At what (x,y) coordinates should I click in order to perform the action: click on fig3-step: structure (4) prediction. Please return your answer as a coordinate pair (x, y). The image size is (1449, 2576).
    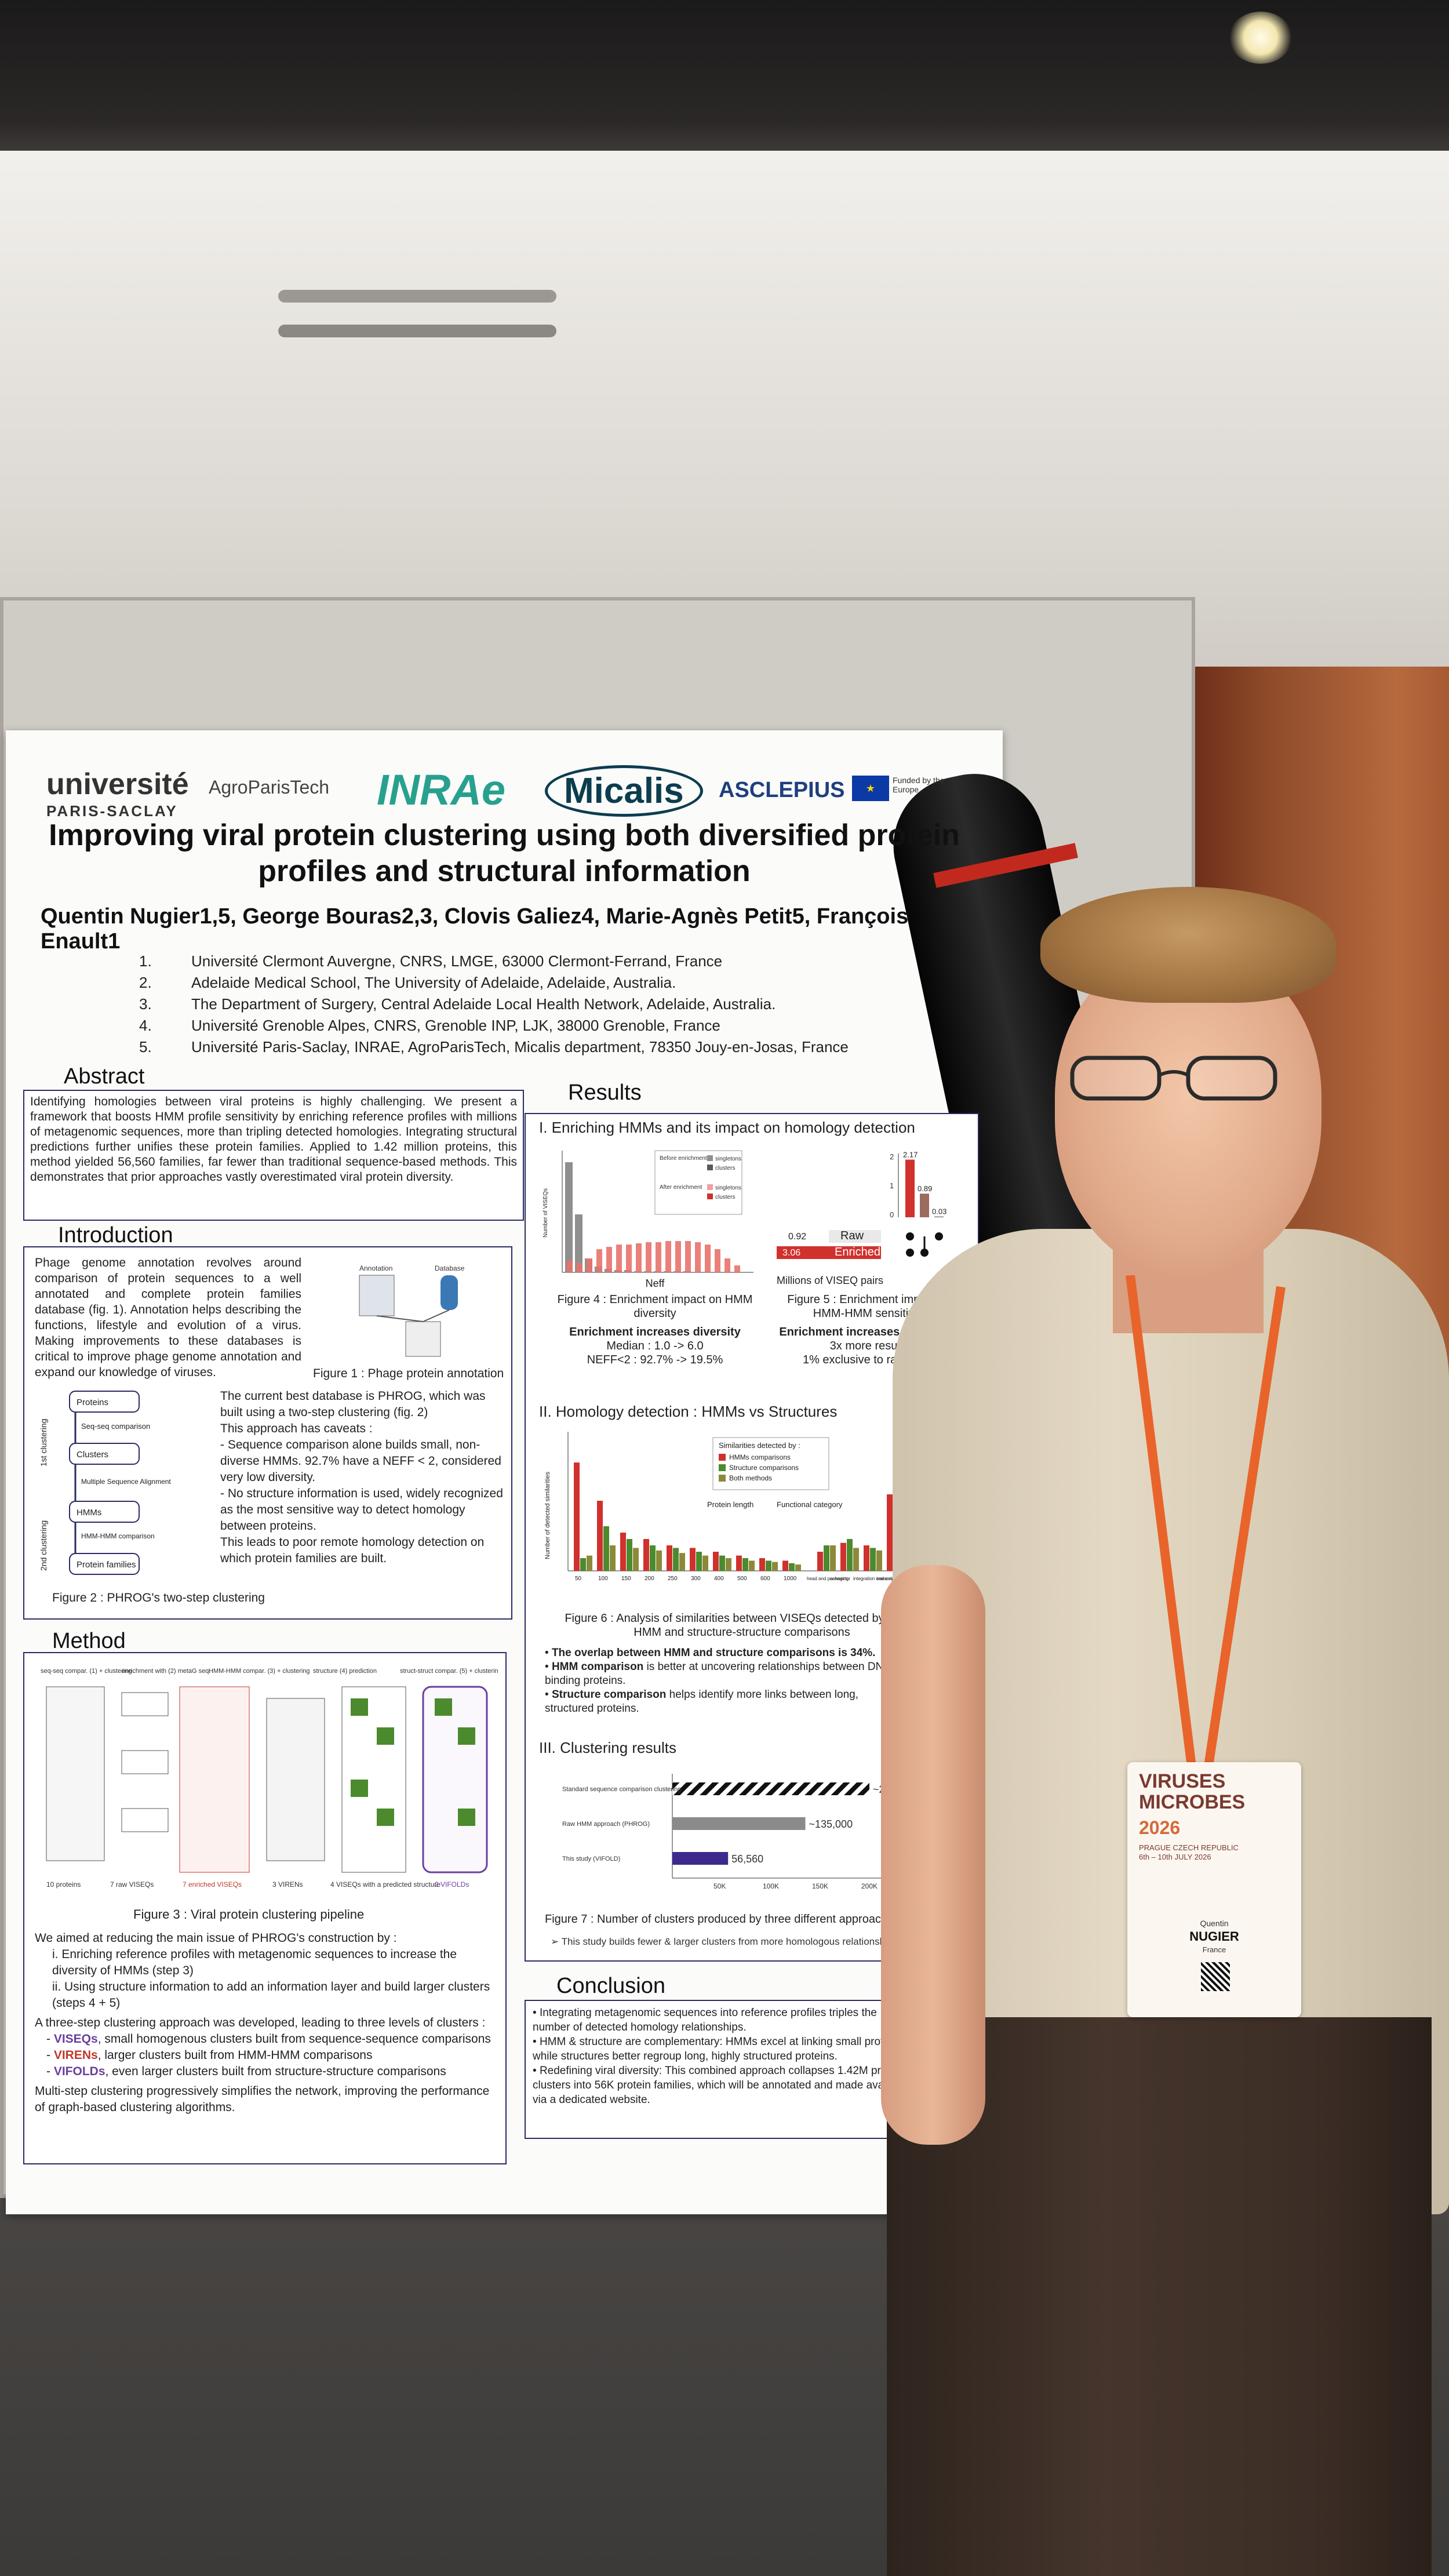
    Looking at the image, I should click on (345, 1672).